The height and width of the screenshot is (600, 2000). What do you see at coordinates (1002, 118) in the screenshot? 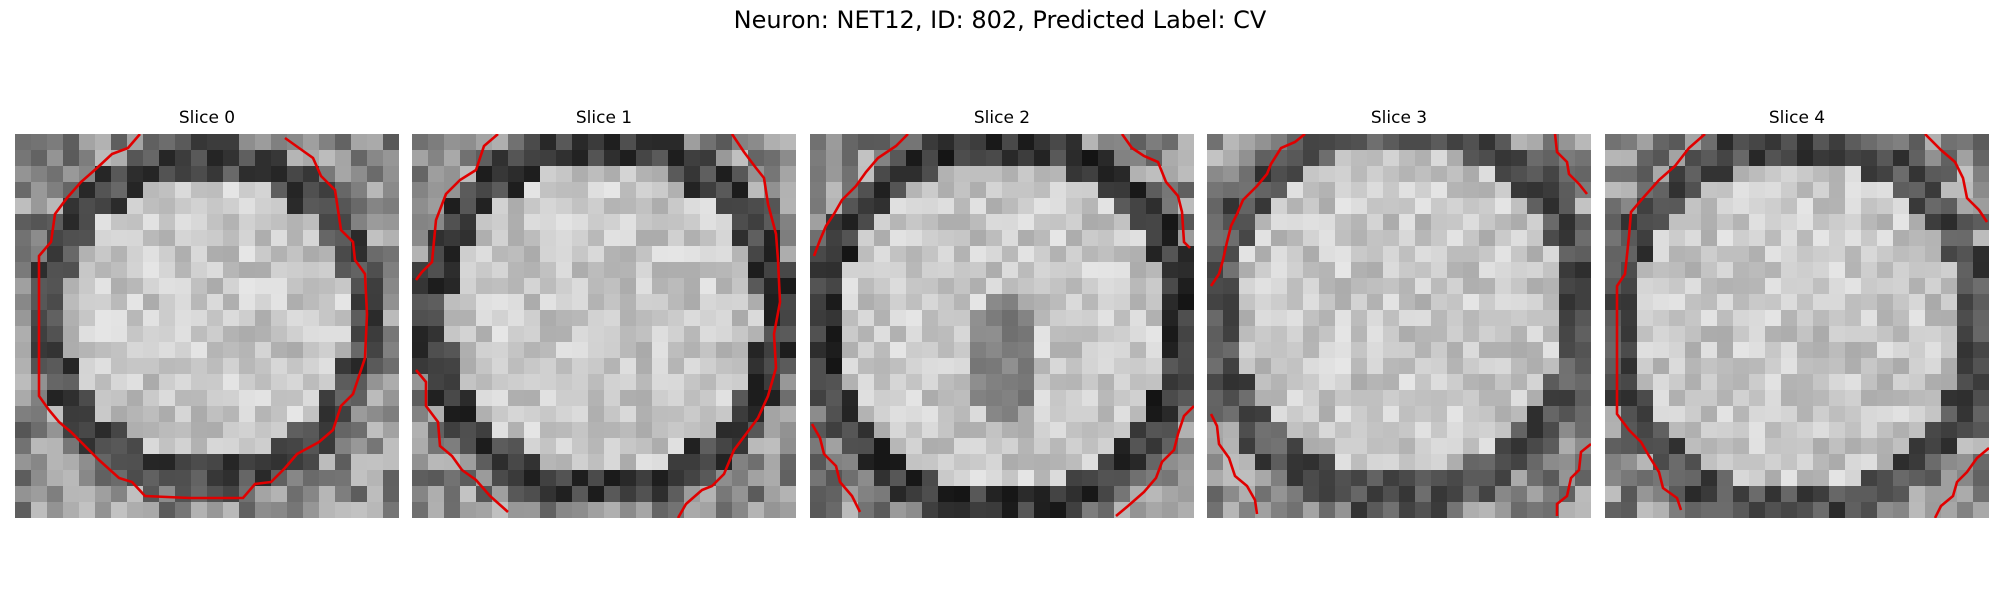
I see `slice-title-2: Slice 2` at bounding box center [1002, 118].